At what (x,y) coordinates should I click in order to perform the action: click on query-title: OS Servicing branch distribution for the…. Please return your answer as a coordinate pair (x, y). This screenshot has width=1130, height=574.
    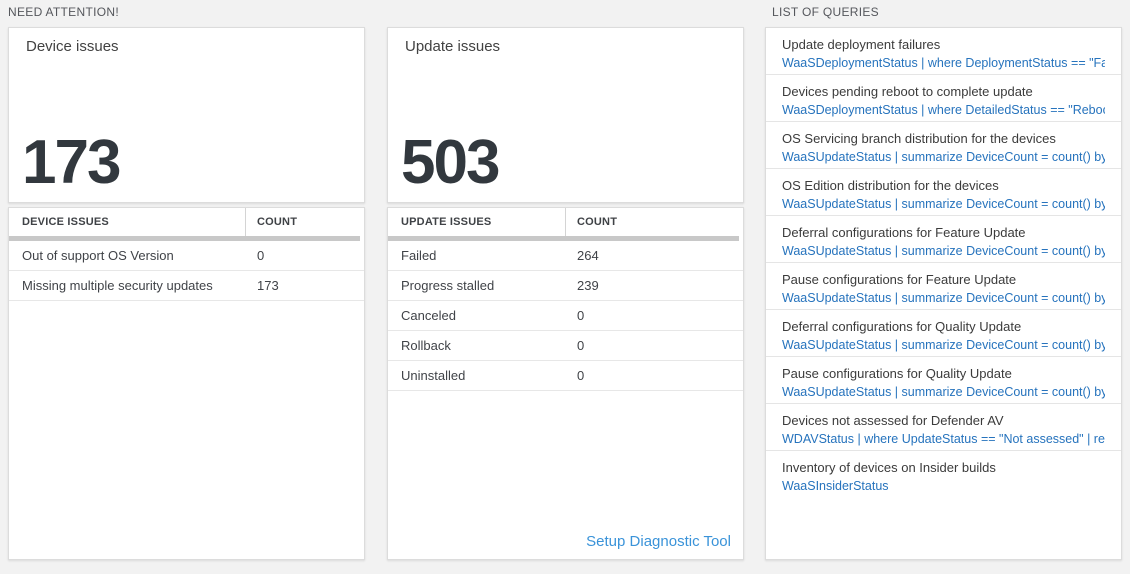
    Looking at the image, I should click on (919, 138).